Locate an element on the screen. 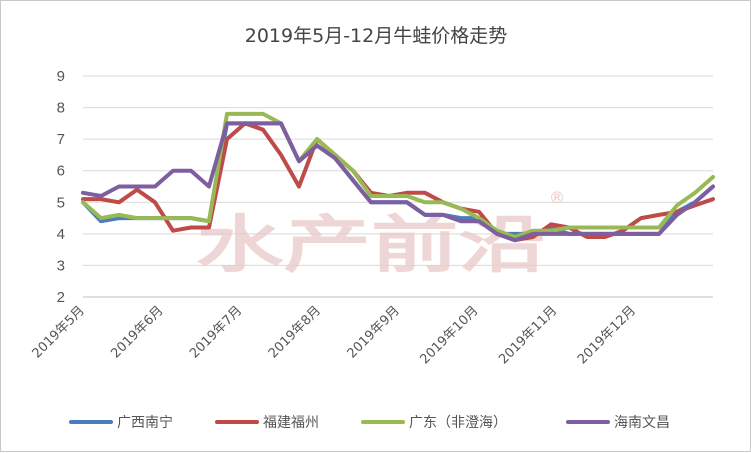 The width and height of the screenshot is (751, 453). y-tick-label: 9 is located at coordinates (61, 76).